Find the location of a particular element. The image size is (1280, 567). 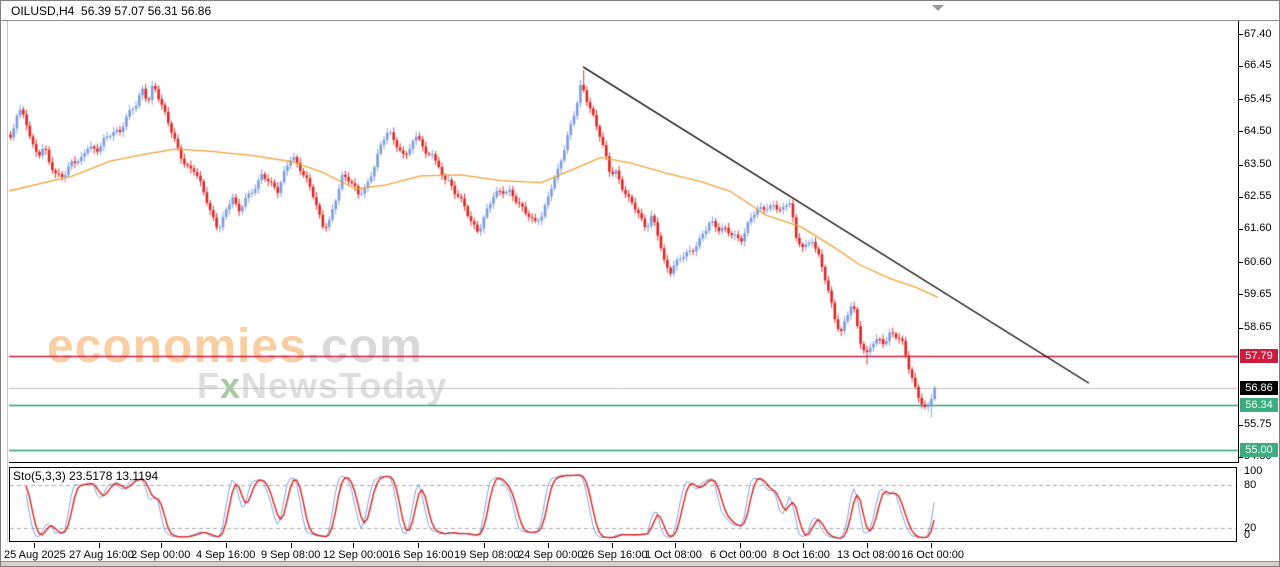

price-level-badge: 55.00 is located at coordinates (1259, 450).